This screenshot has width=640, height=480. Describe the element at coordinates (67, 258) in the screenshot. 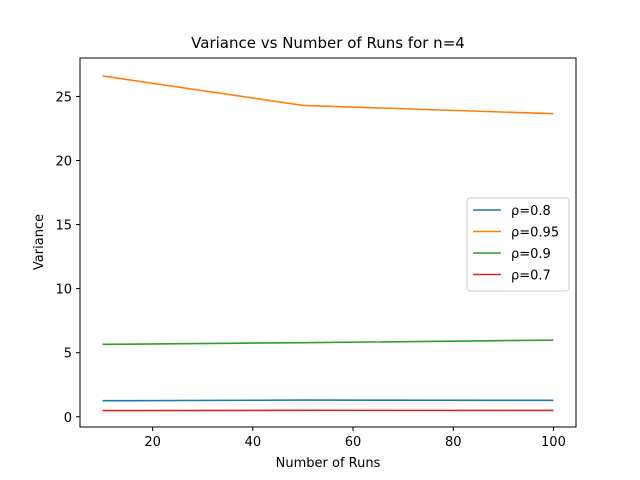

I see `y-axis: 0 5 10 15 20 25` at that location.